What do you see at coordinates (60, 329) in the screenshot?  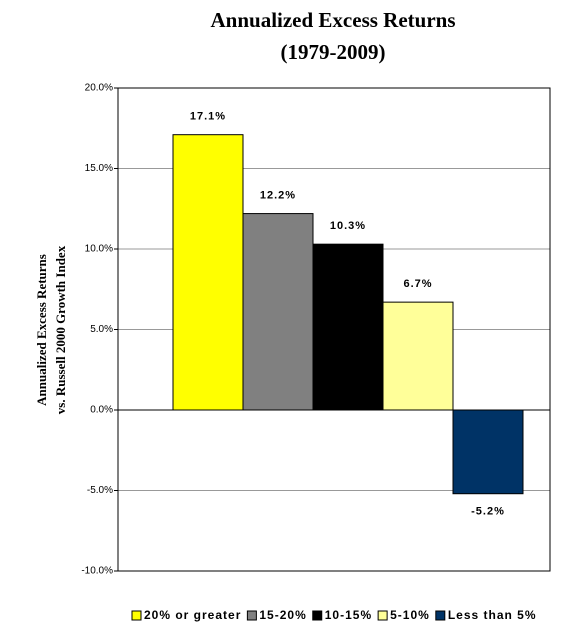 I see `y-axis-label: vs. Russell 2000 Growth Index` at bounding box center [60, 329].